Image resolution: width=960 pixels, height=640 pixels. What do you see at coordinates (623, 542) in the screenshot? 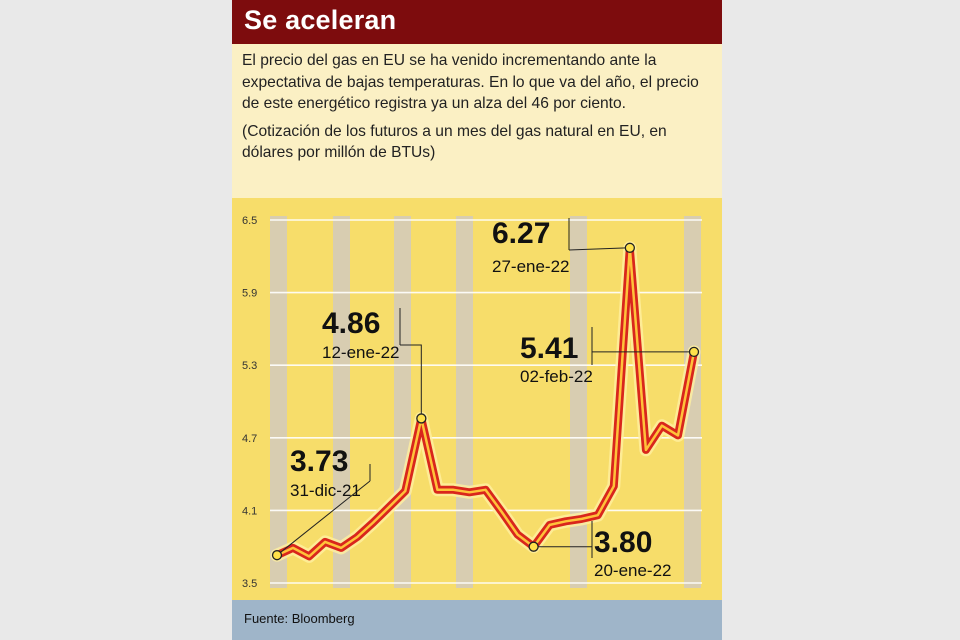
I see `callout-value: 3.80` at bounding box center [623, 542].